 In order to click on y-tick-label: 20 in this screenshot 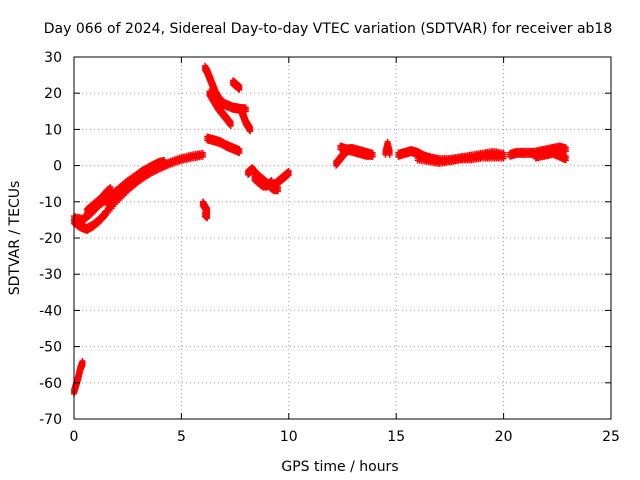, I will do `click(53, 94)`.